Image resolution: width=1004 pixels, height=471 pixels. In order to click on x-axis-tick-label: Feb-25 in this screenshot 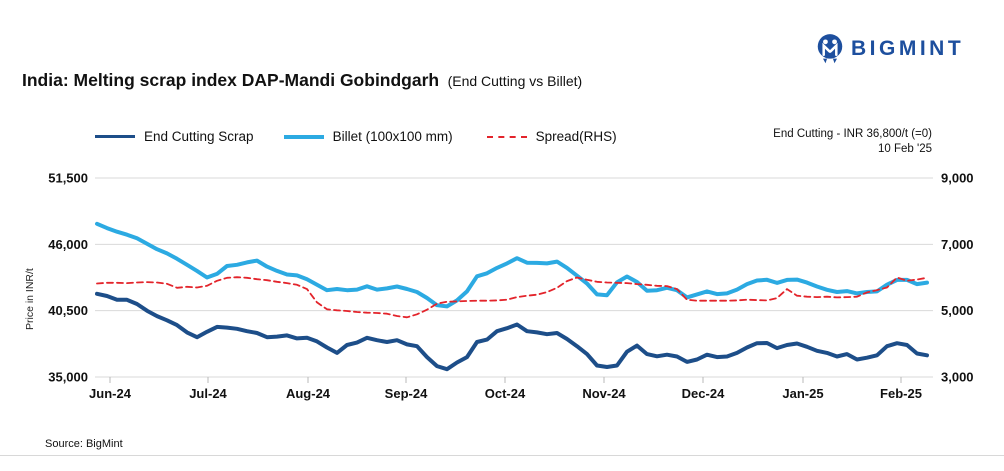, I will do `click(901, 393)`.